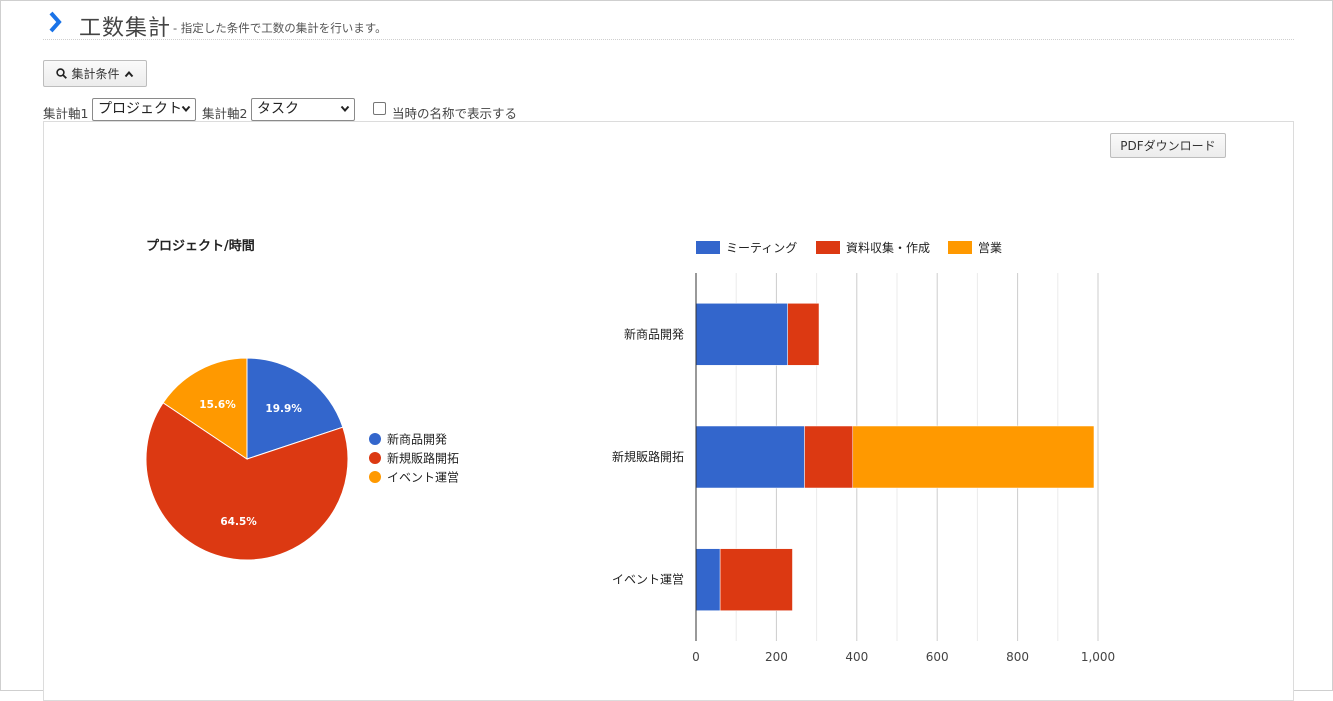 This screenshot has height=701, width=1333. I want to click on bar-legend-label: ミーティング, so click(761, 248).